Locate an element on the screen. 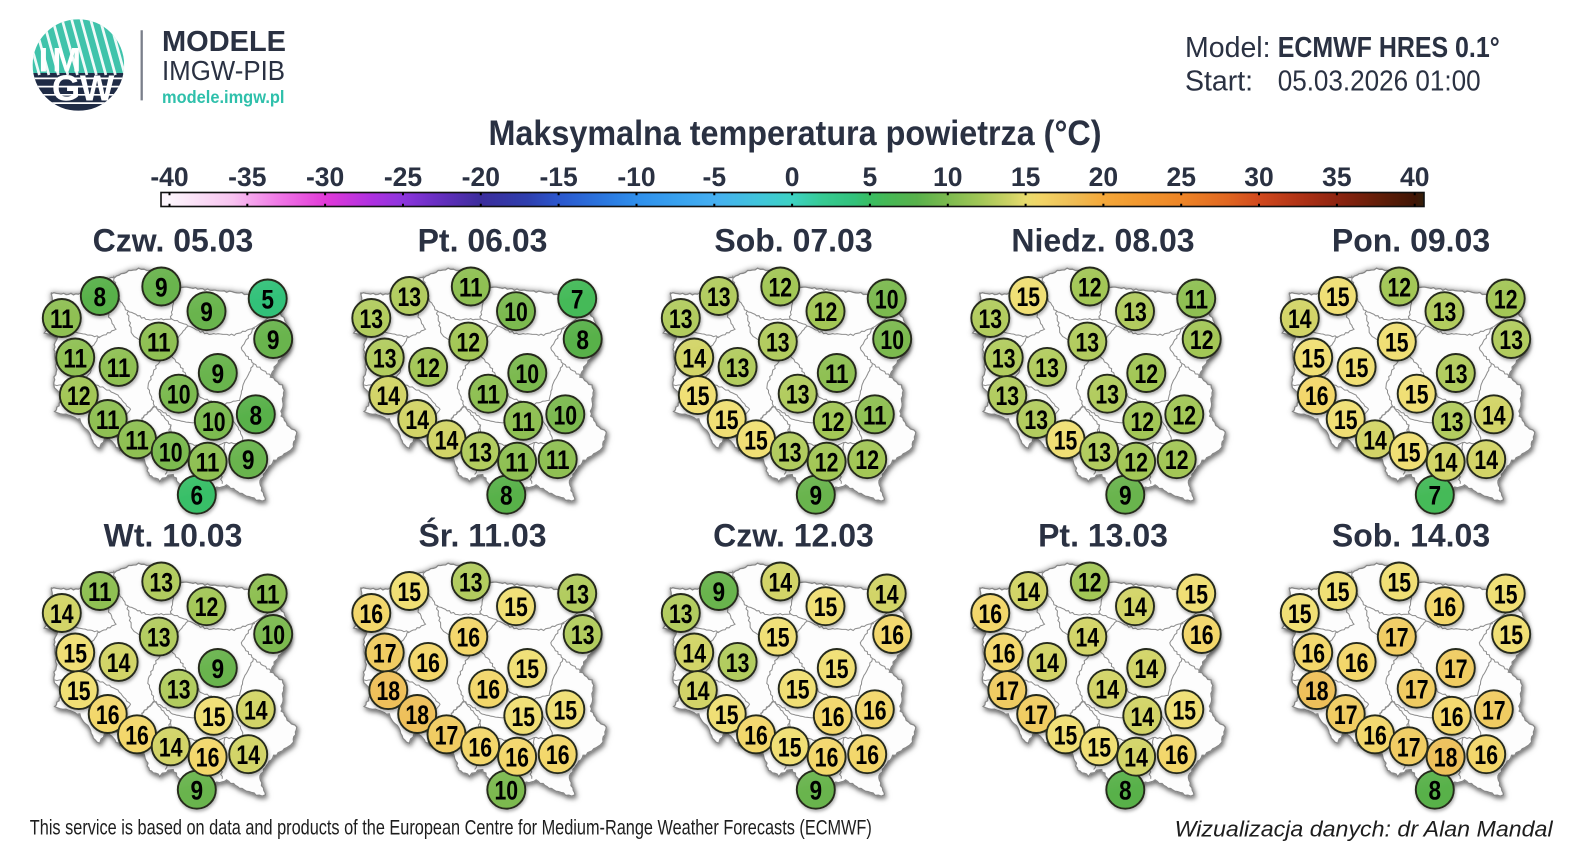 The image size is (1575, 848). svg-text: Sob. 14.03 is located at coordinates (1411, 536).